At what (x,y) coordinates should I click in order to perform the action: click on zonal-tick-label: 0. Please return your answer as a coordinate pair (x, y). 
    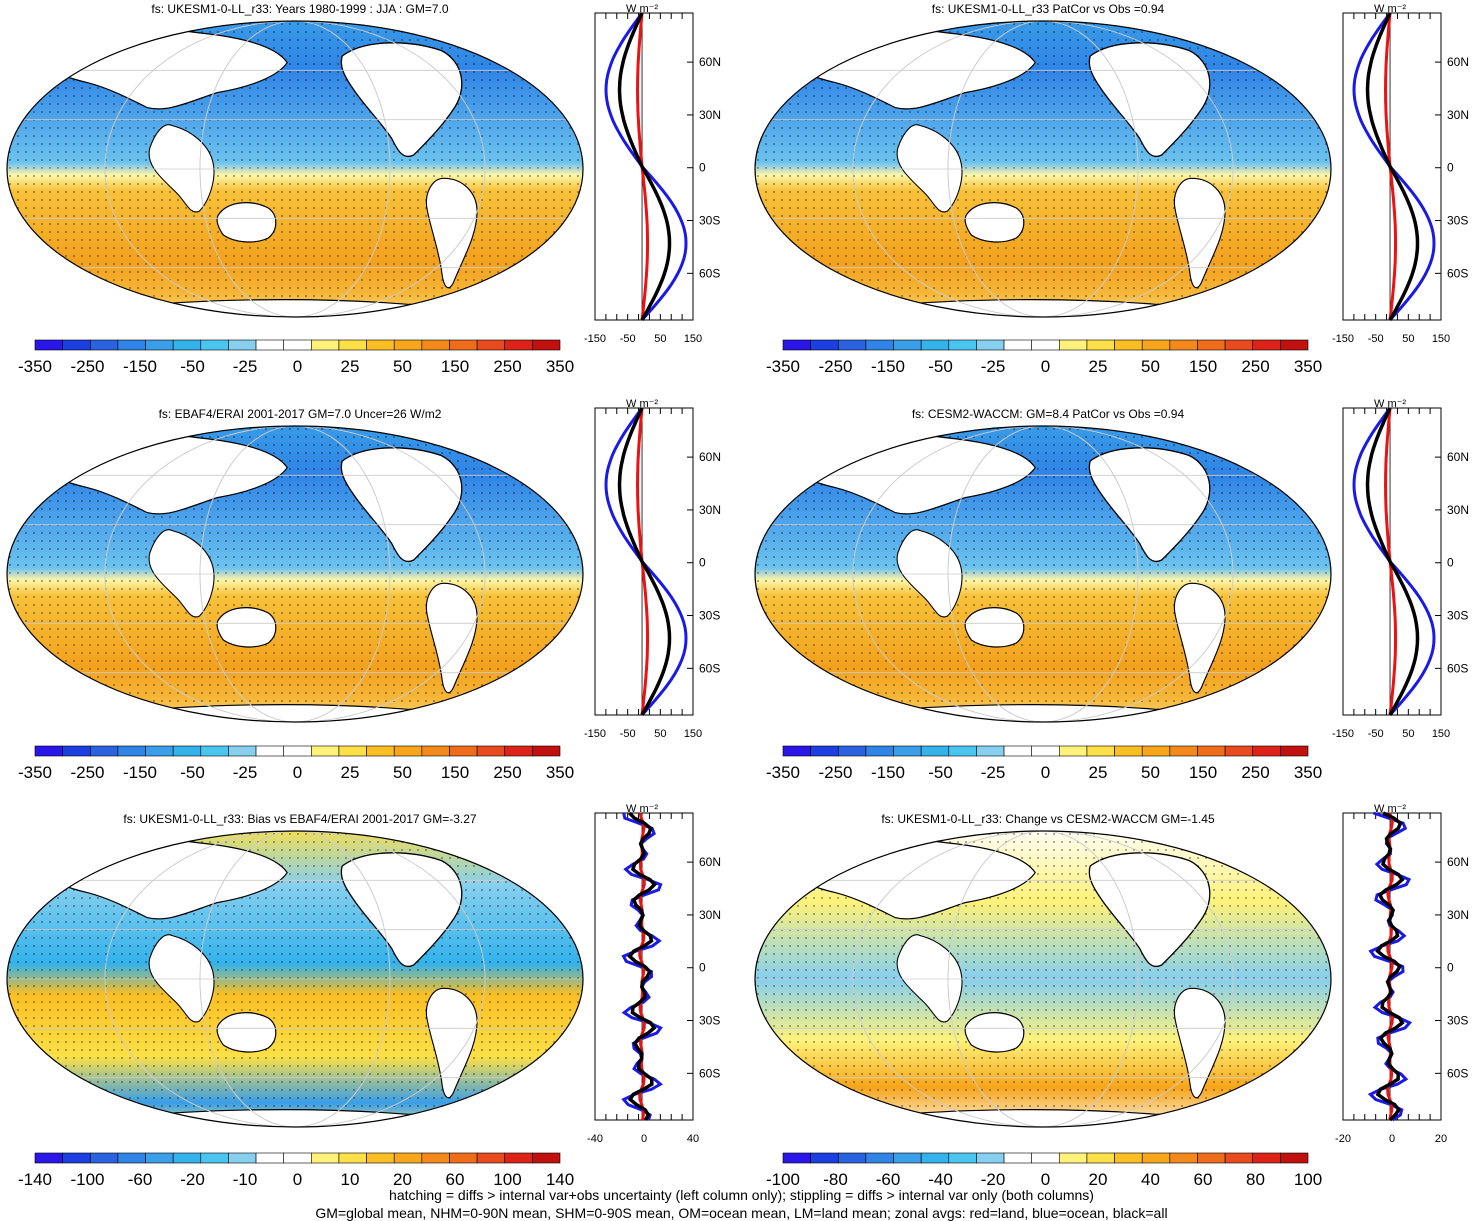
    Looking at the image, I should click on (1392, 1139).